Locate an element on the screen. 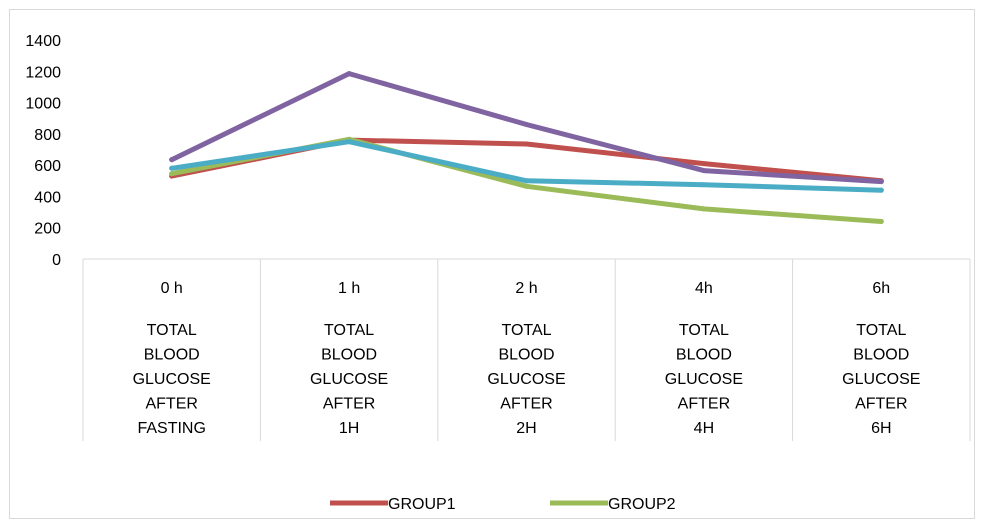 This screenshot has width=981, height=522. category-label: 6h is located at coordinates (881, 288).